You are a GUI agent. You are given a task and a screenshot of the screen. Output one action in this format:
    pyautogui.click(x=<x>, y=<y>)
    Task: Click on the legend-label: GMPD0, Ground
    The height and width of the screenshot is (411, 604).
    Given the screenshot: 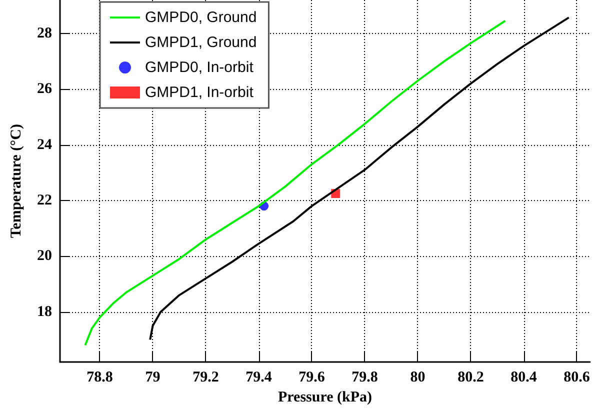 What is the action you would take?
    pyautogui.click(x=201, y=17)
    